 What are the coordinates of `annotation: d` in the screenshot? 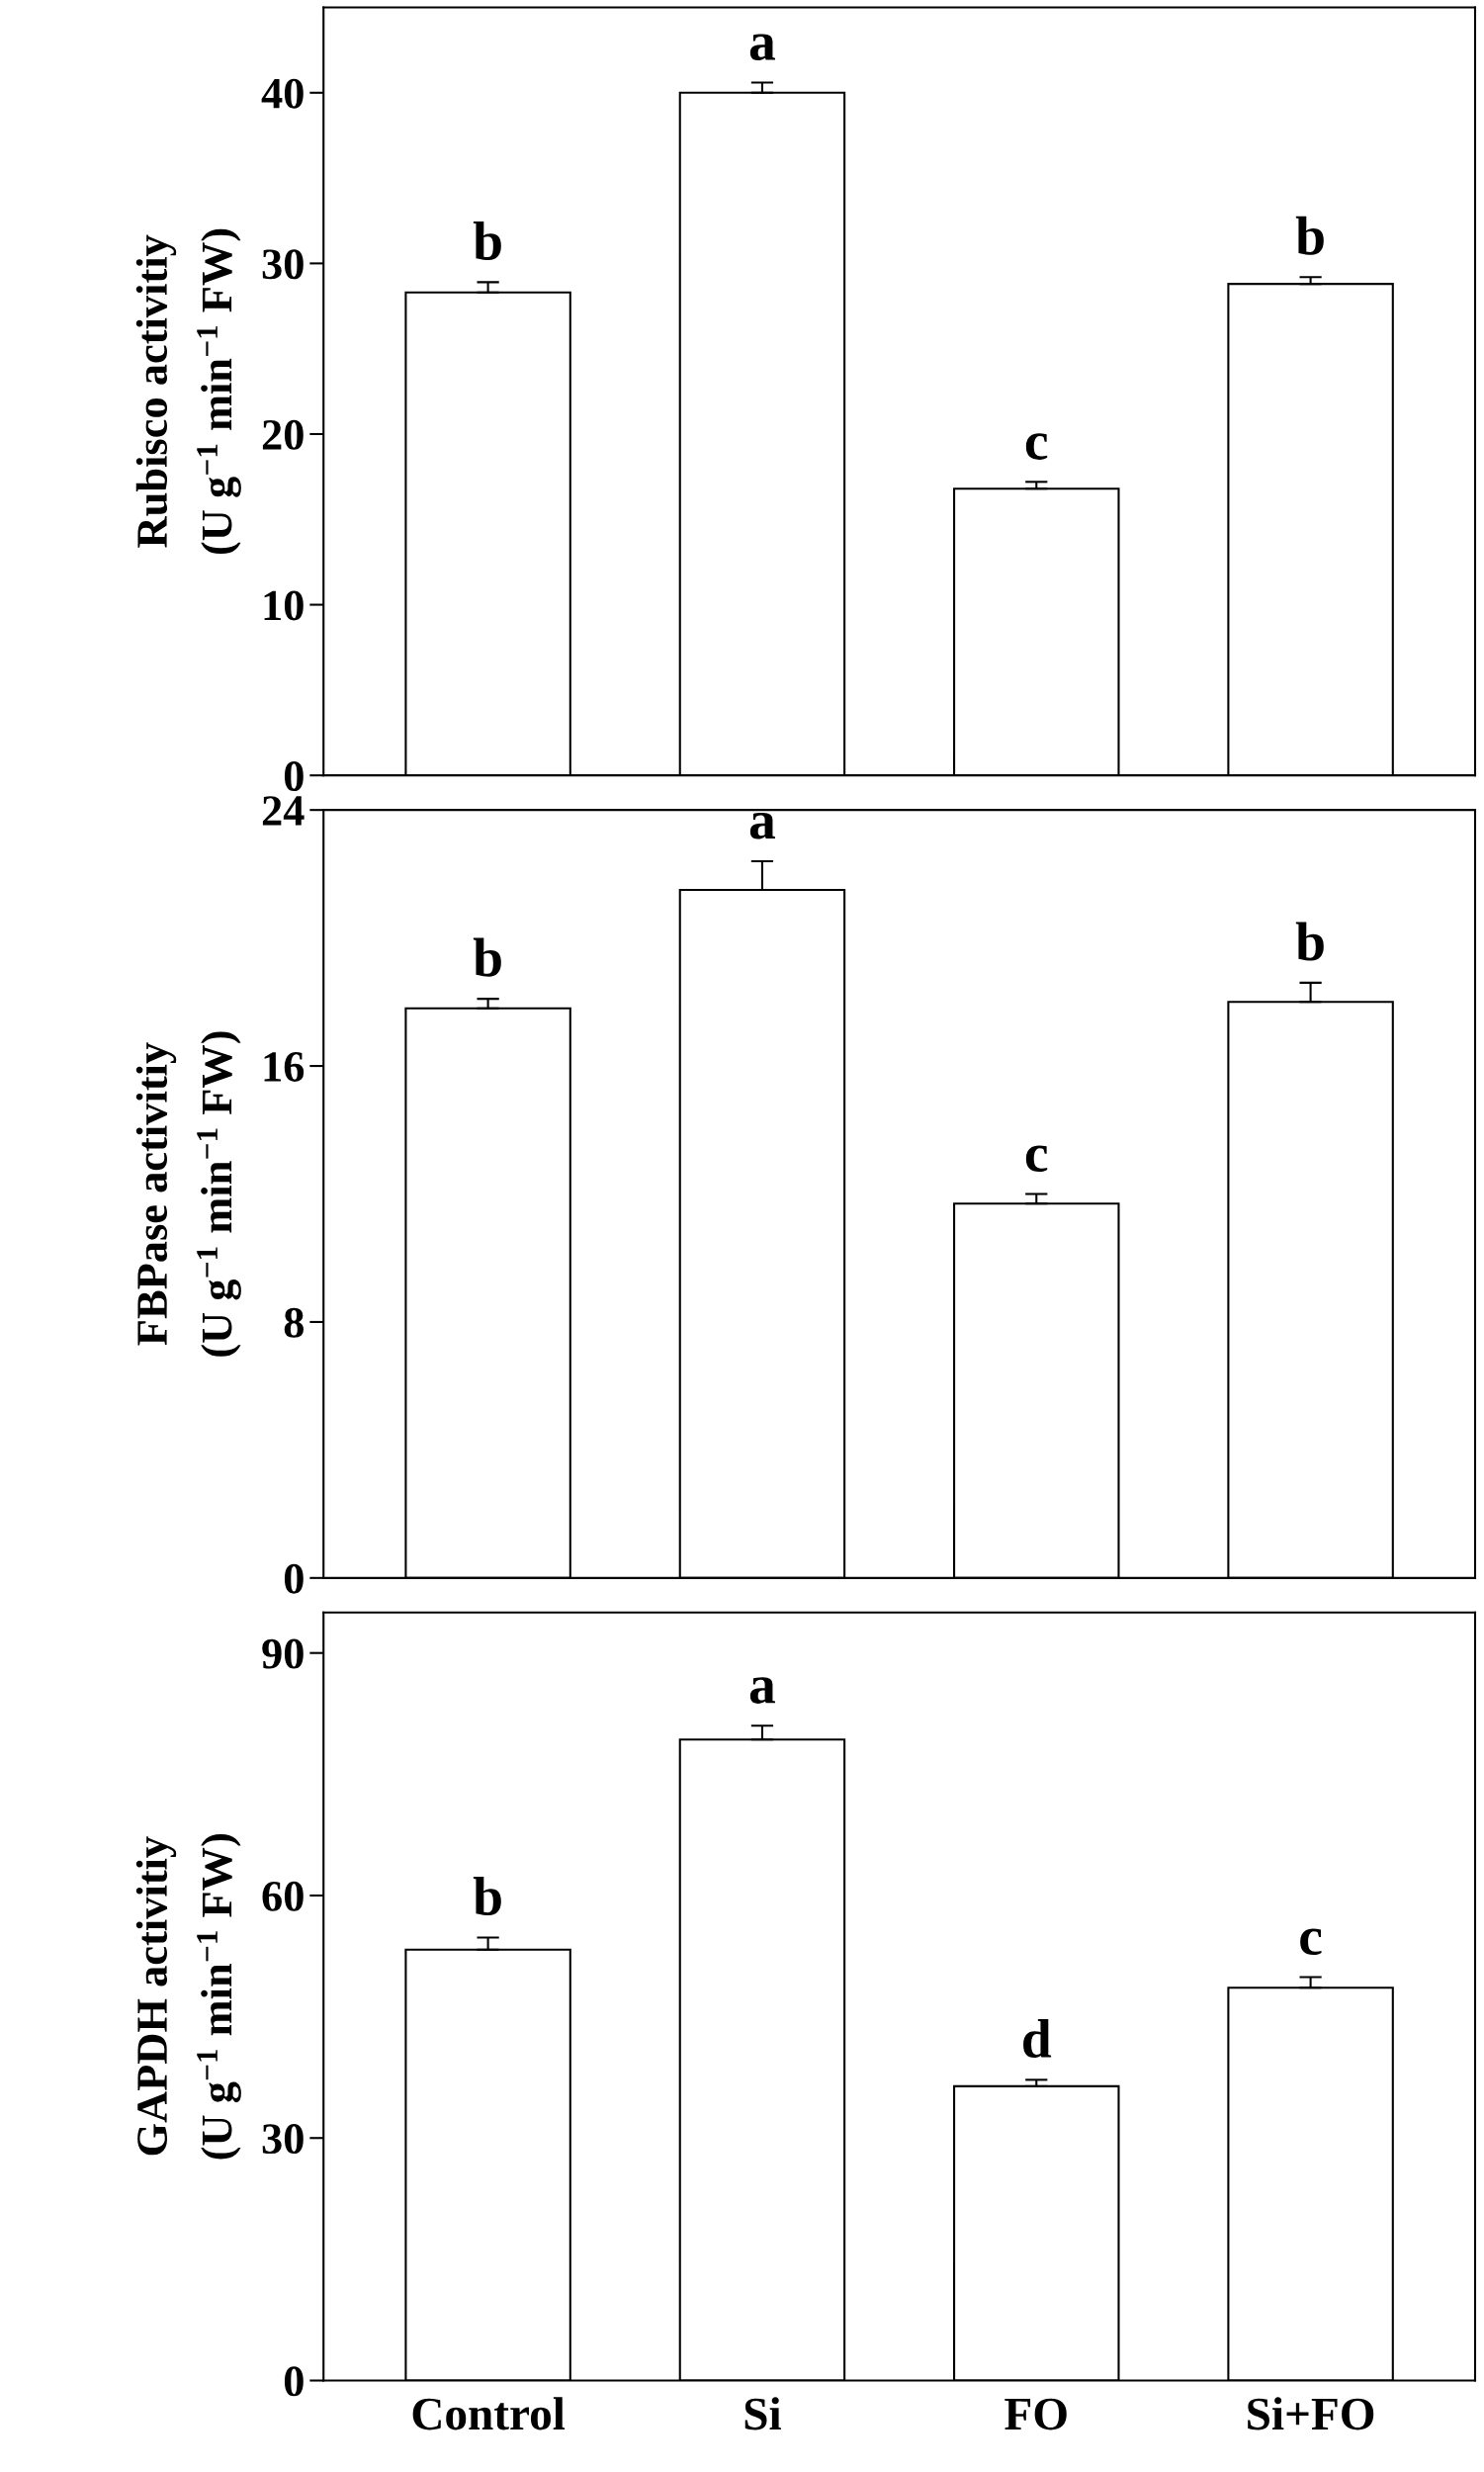 It's located at (1037, 2038).